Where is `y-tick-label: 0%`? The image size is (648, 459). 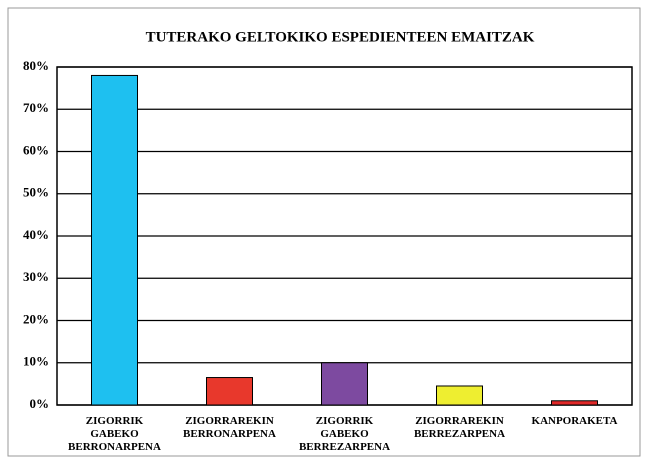
y-tick-label: 0% is located at coordinates (40, 403).